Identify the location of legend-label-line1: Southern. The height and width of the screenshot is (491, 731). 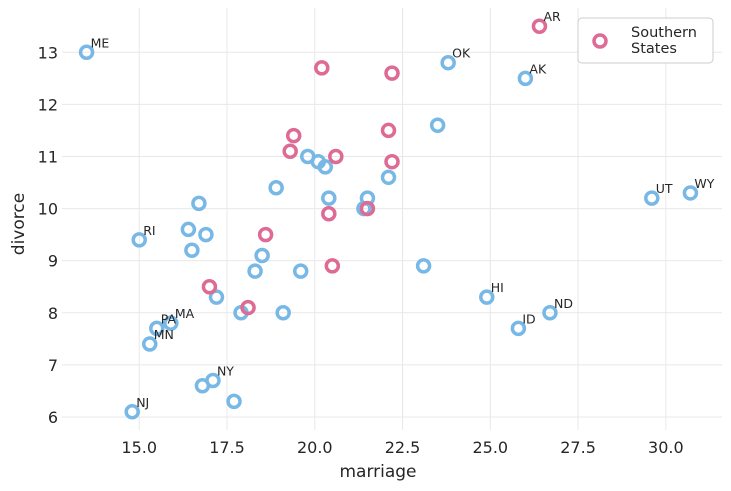
(664, 33).